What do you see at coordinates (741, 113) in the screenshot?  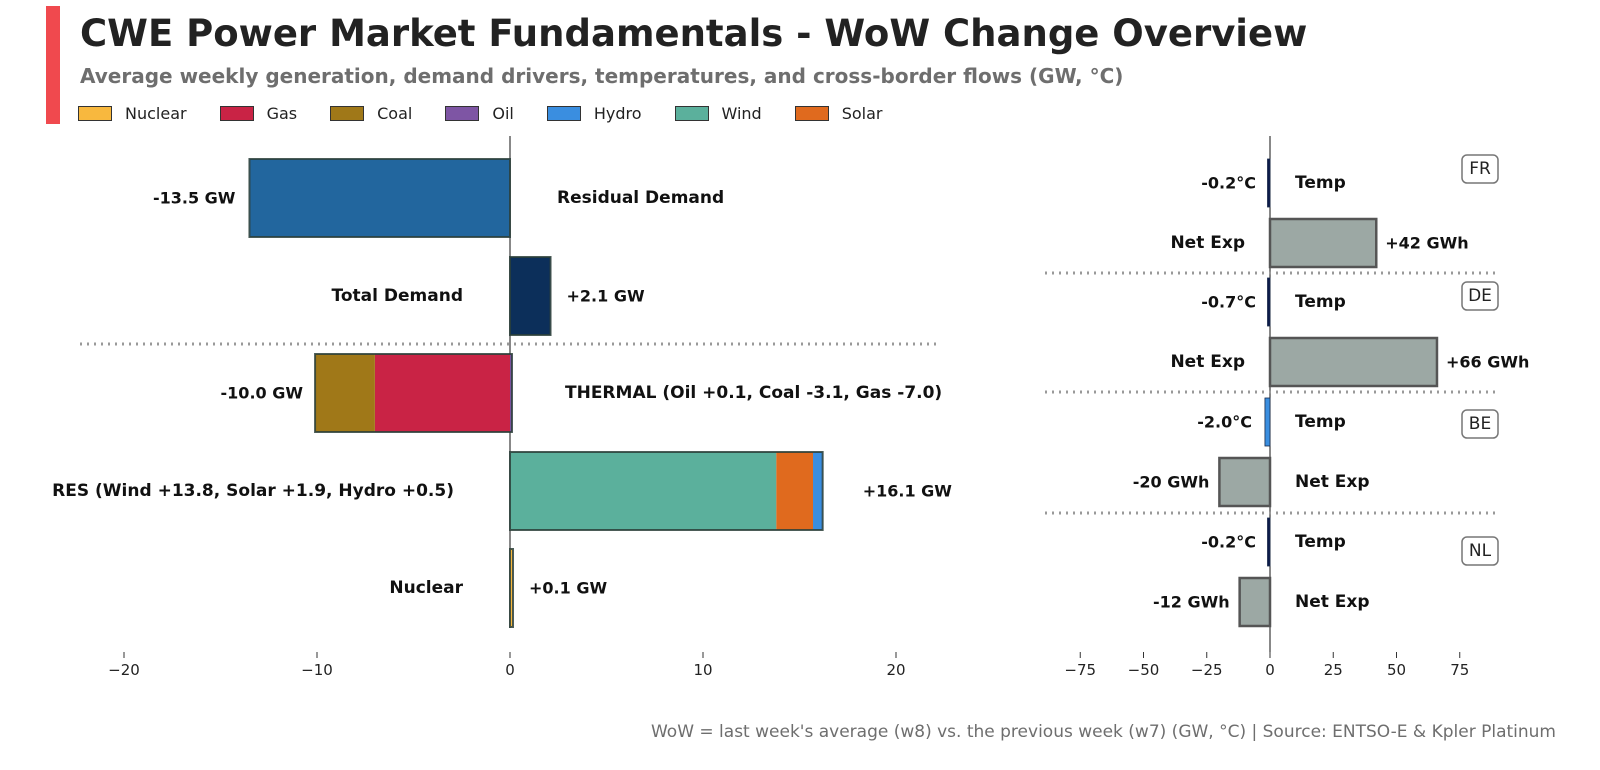 I see `legend-label-wind: Wind` at bounding box center [741, 113].